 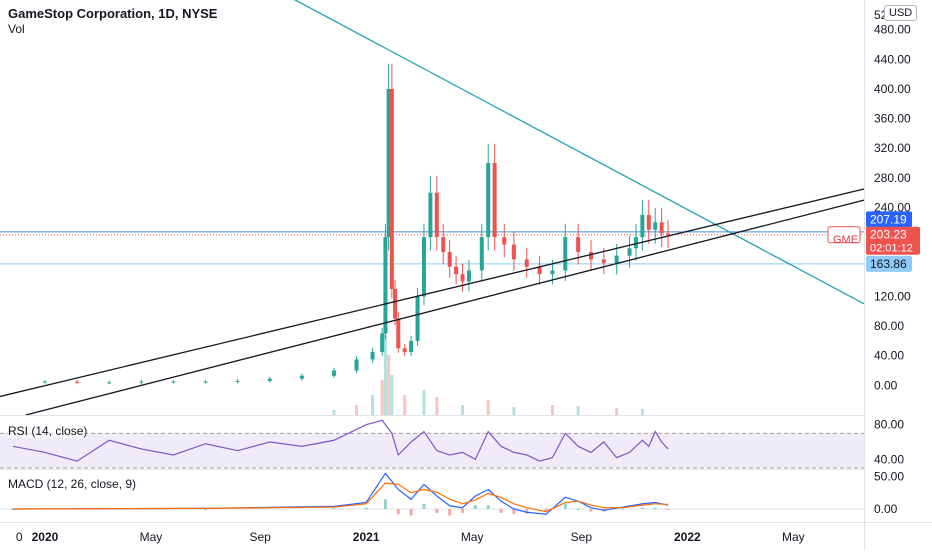 What do you see at coordinates (892, 59) in the screenshot?
I see `price-tick-label: 440.00` at bounding box center [892, 59].